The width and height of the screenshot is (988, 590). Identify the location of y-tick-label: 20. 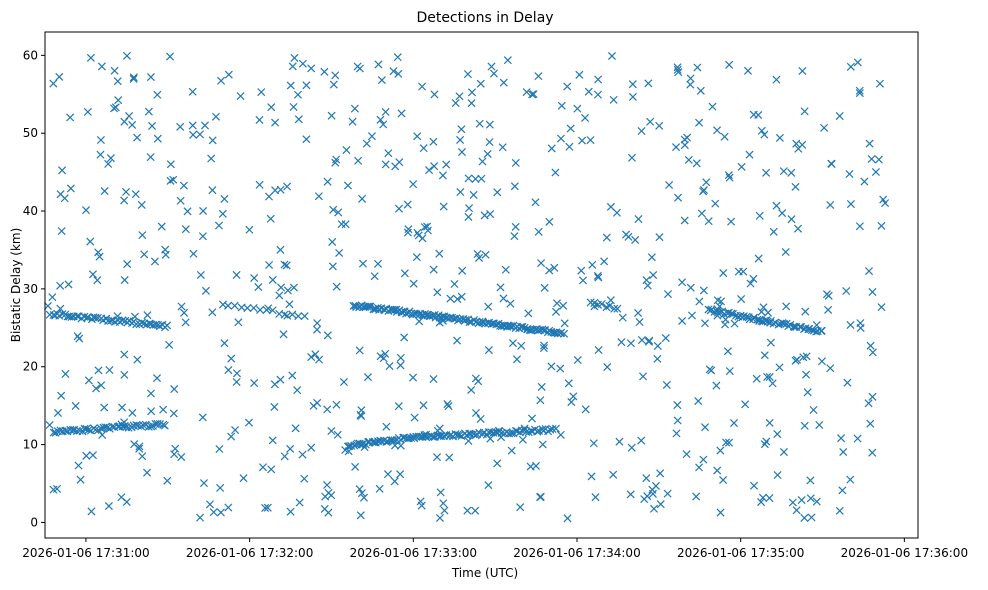
(30, 367).